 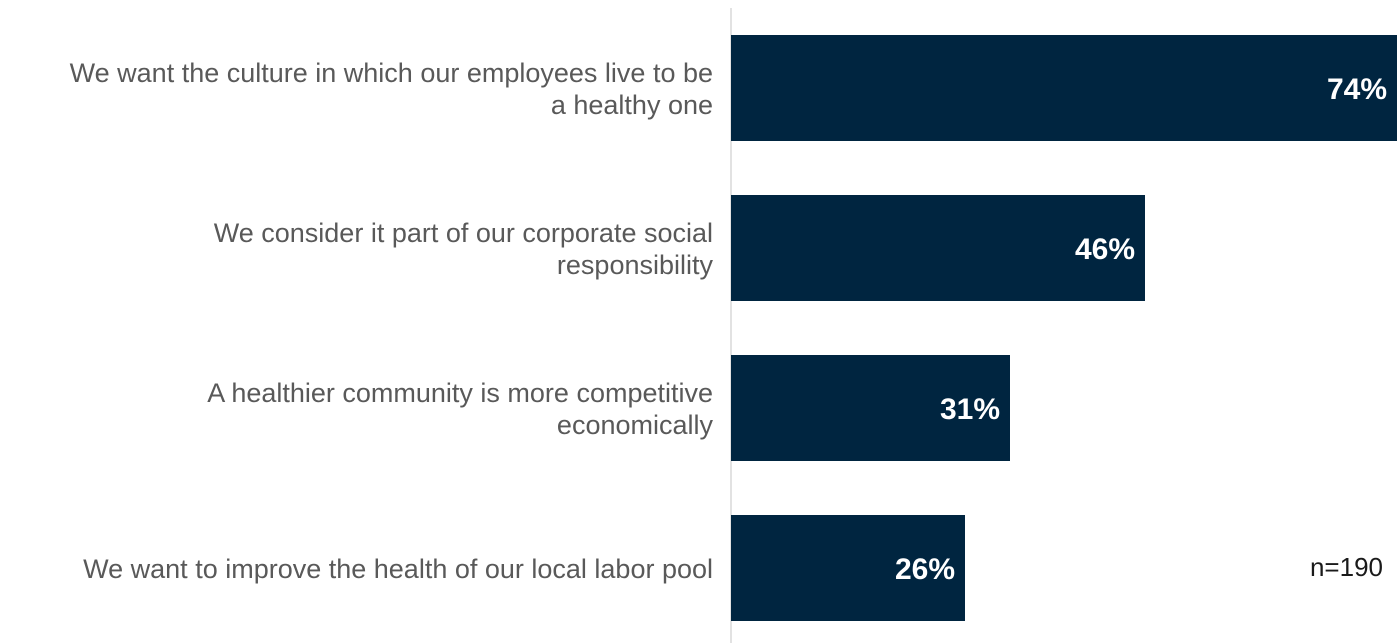 I want to click on value-label-3: 31%, so click(x=970, y=409).